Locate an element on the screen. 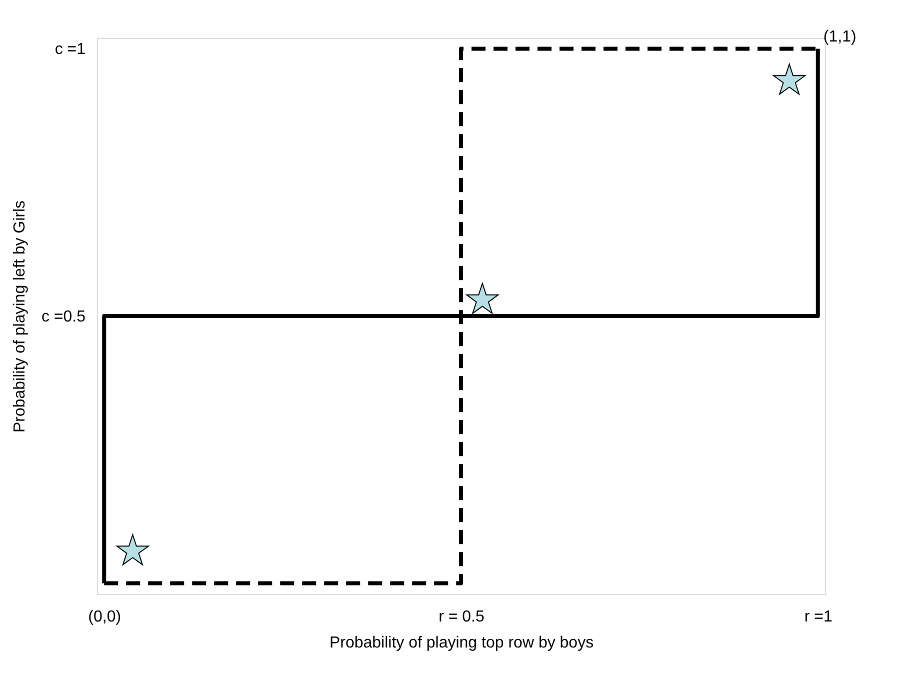 This screenshot has height=675, width=922. y-tick-label: c =1 is located at coordinates (70, 49).